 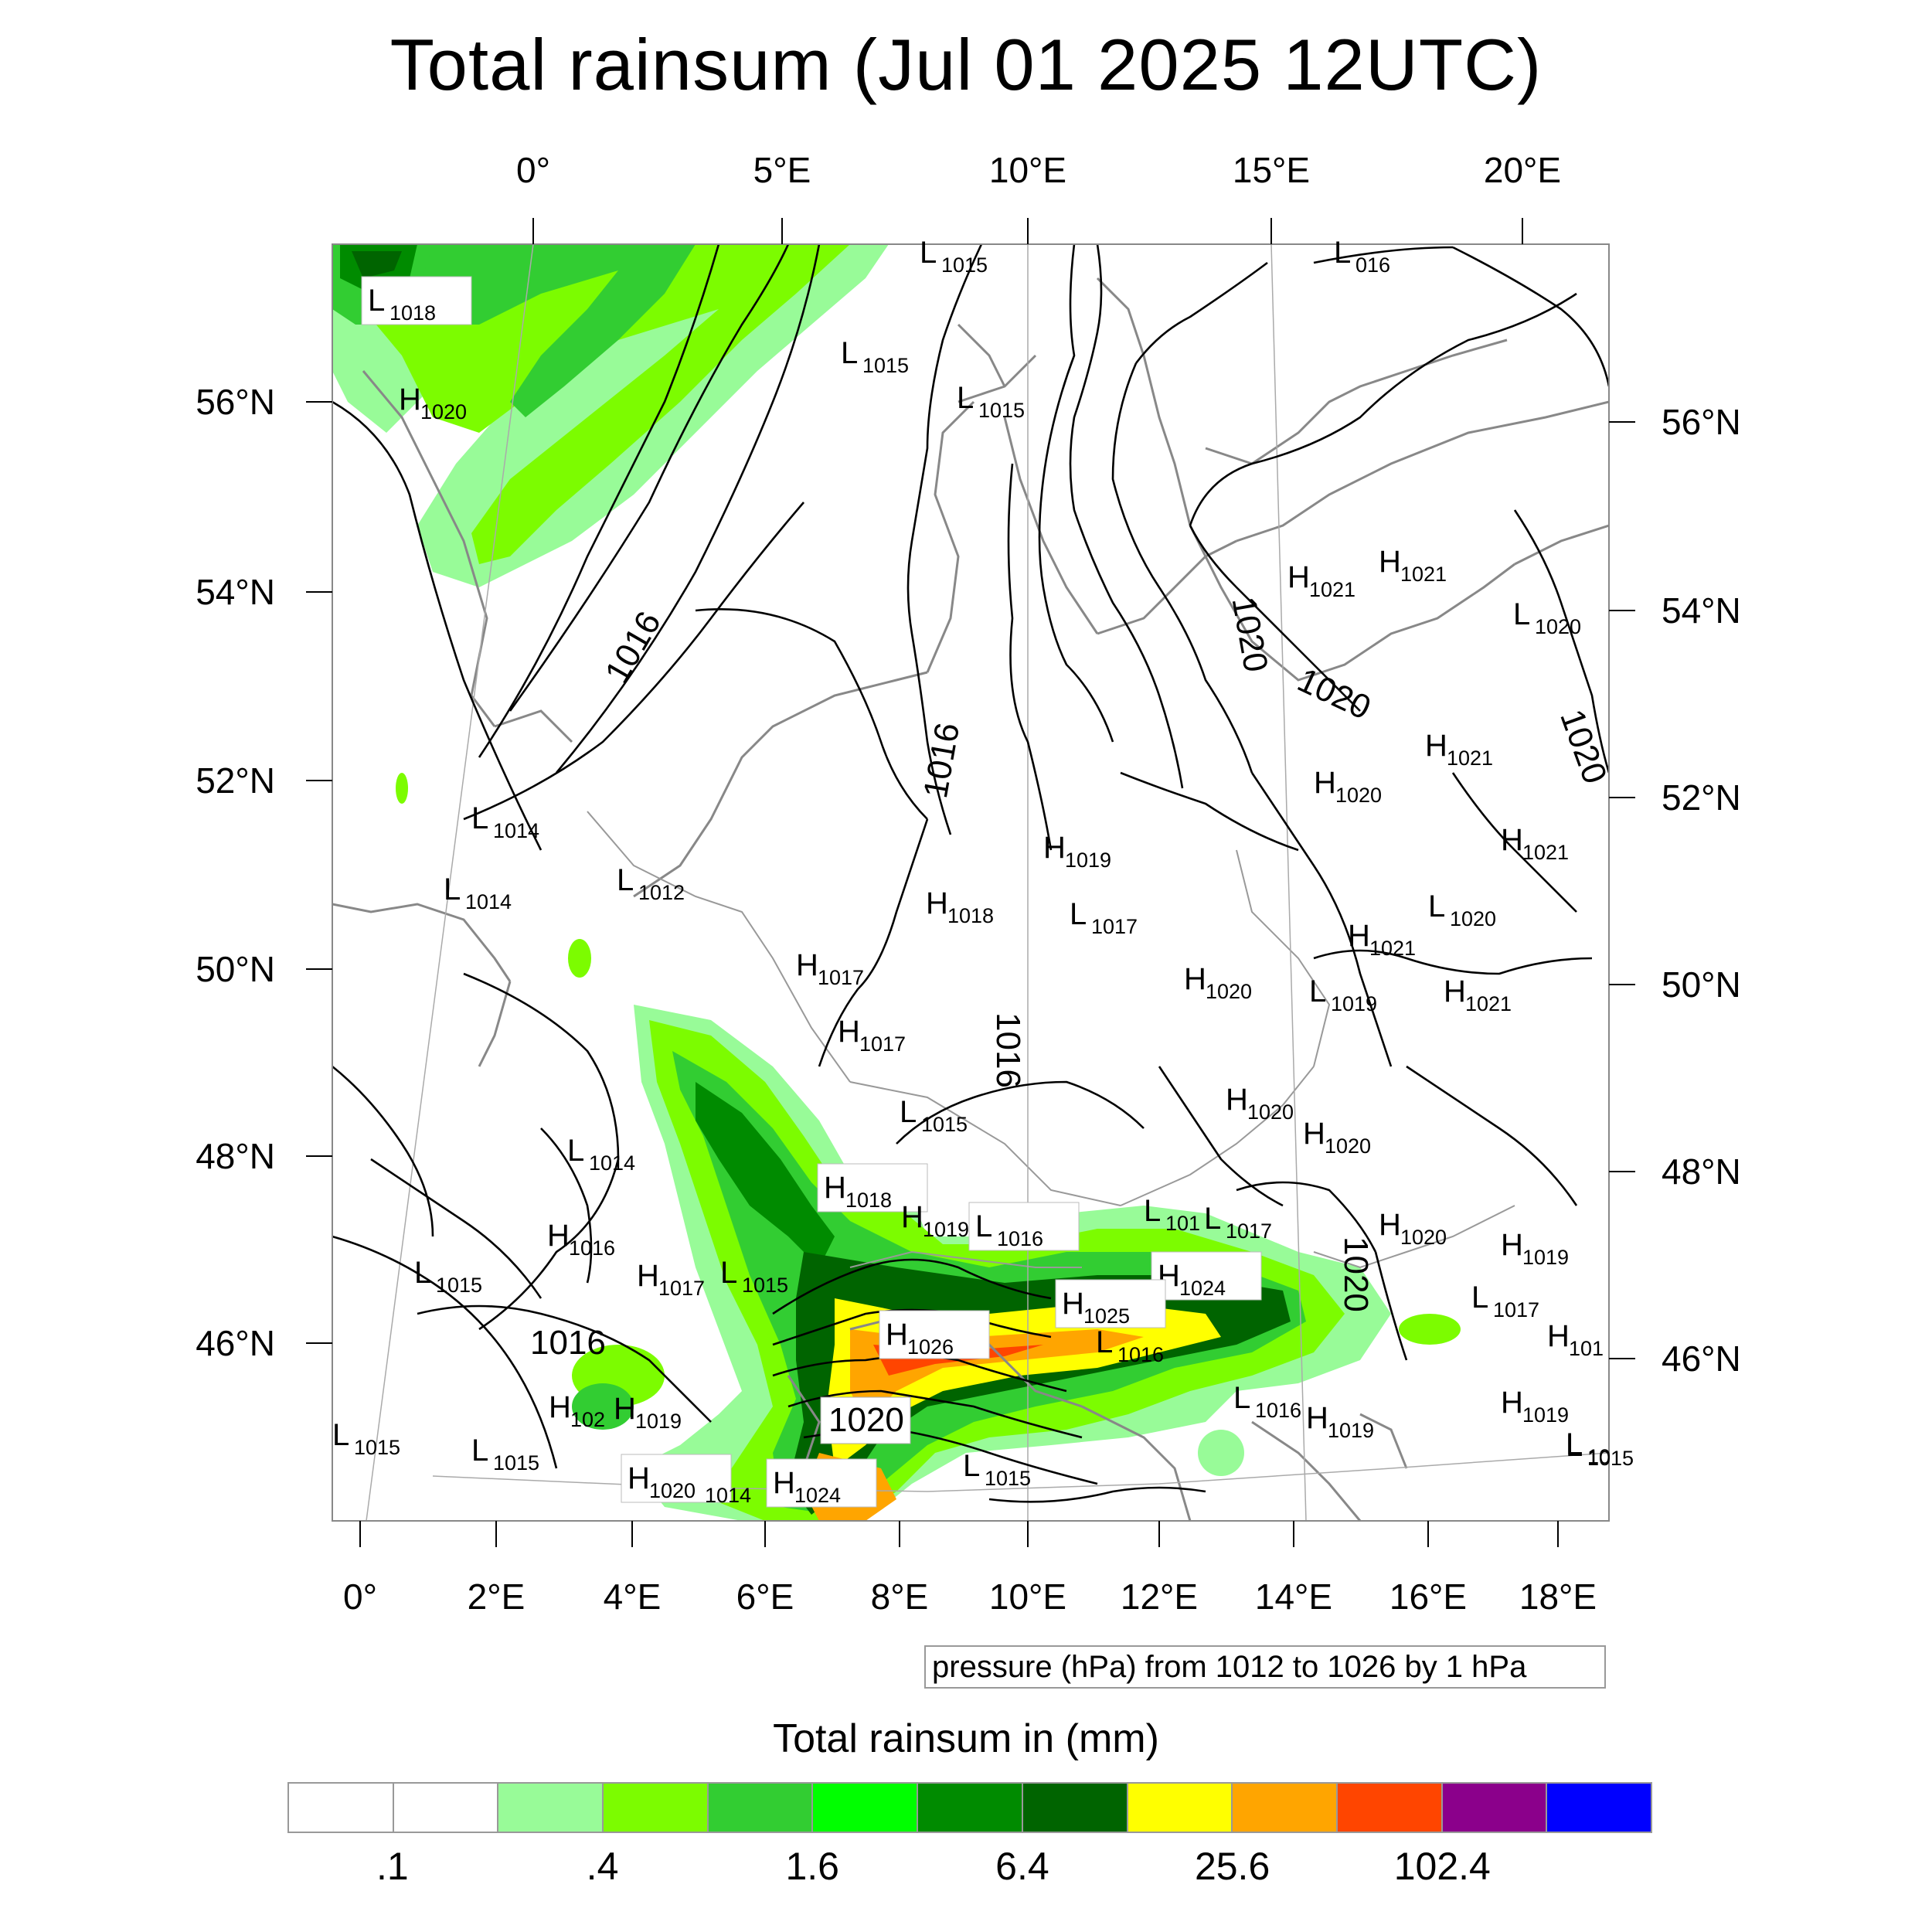 What do you see at coordinates (1558, 1597) in the screenshot?
I see `lon-label: 18°E` at bounding box center [1558, 1597].